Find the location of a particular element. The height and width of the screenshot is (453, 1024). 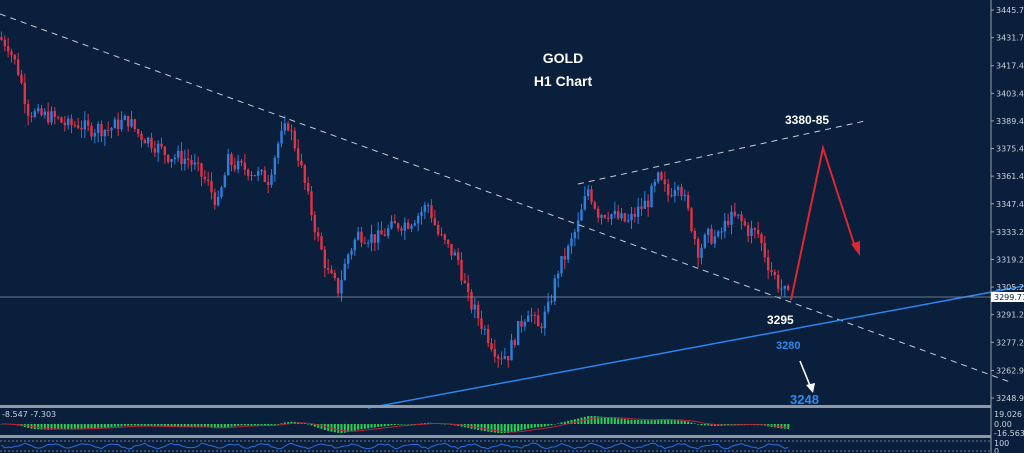

current-price-label: 3299.71 is located at coordinates (1009, 297).